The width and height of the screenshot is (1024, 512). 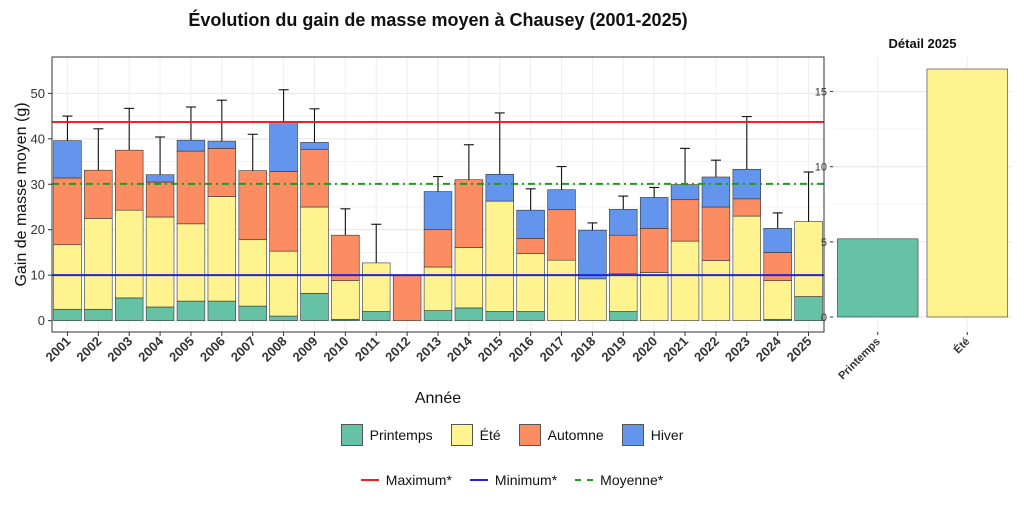 I want to click on legend-item-printemps: Printemps, so click(x=386, y=435).